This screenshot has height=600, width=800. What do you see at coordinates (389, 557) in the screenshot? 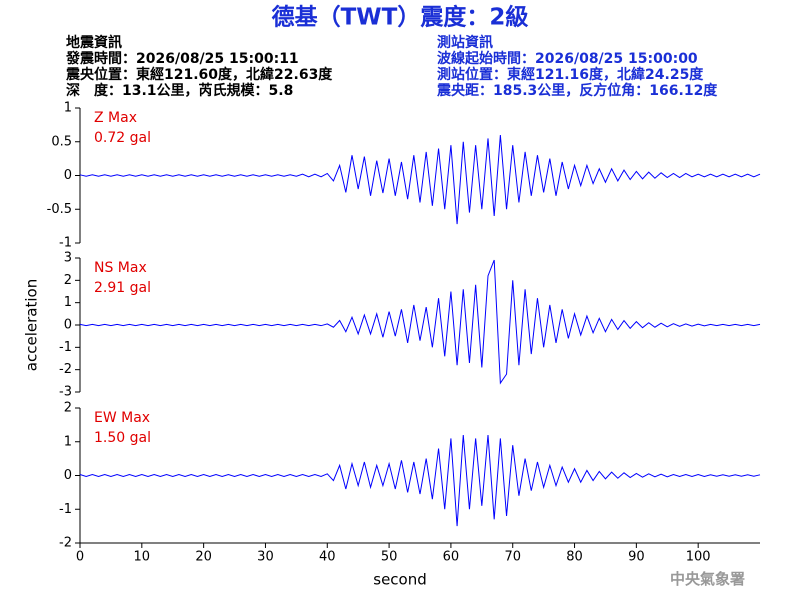
I see `x-tick-label: 50` at bounding box center [389, 557].